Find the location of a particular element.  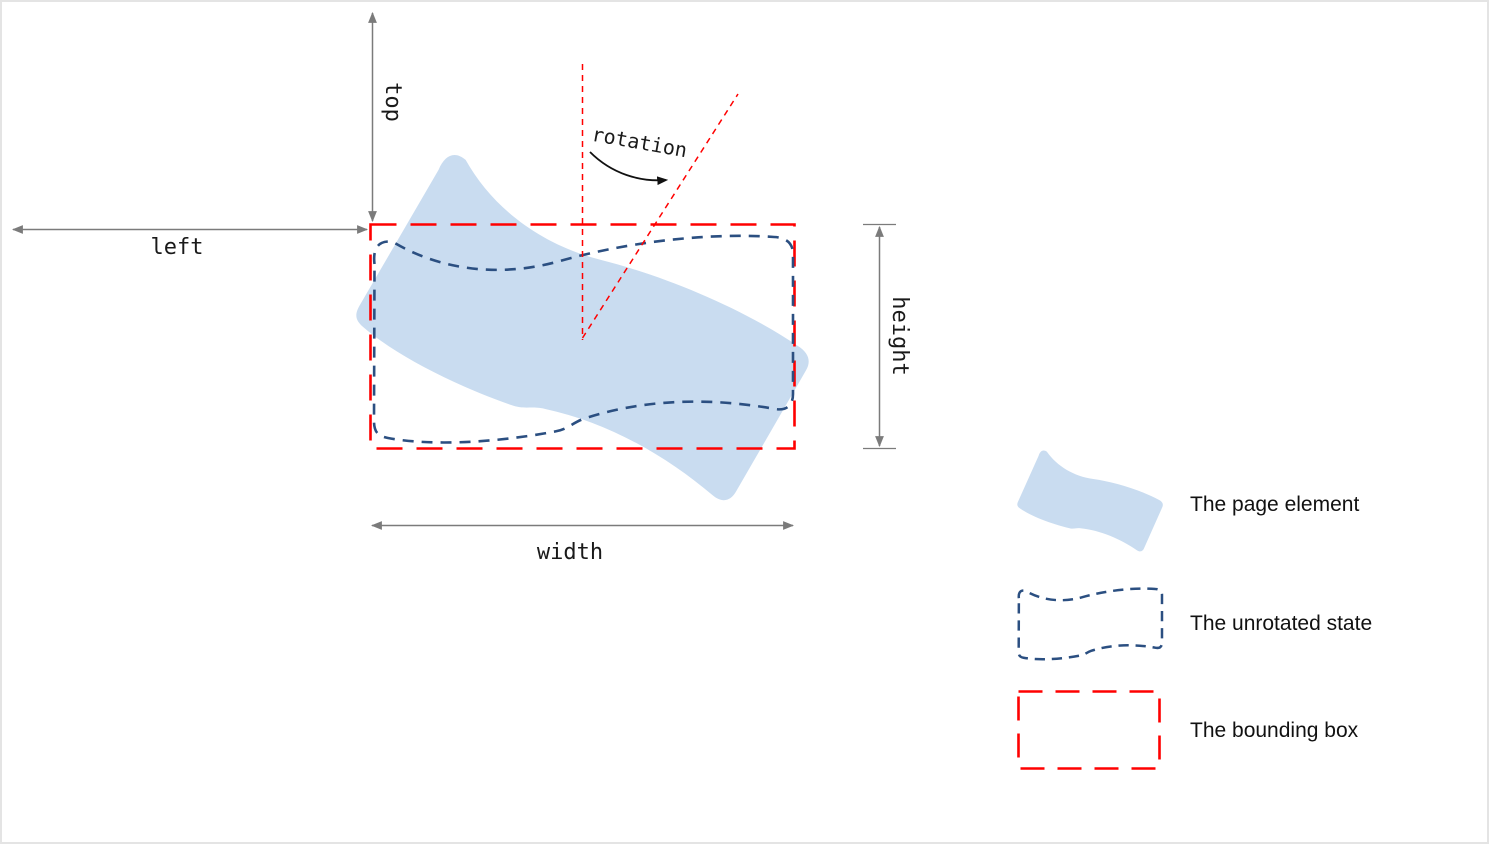

legend-unrotated-state-label: The unrotated state is located at coordinates (1281, 623).